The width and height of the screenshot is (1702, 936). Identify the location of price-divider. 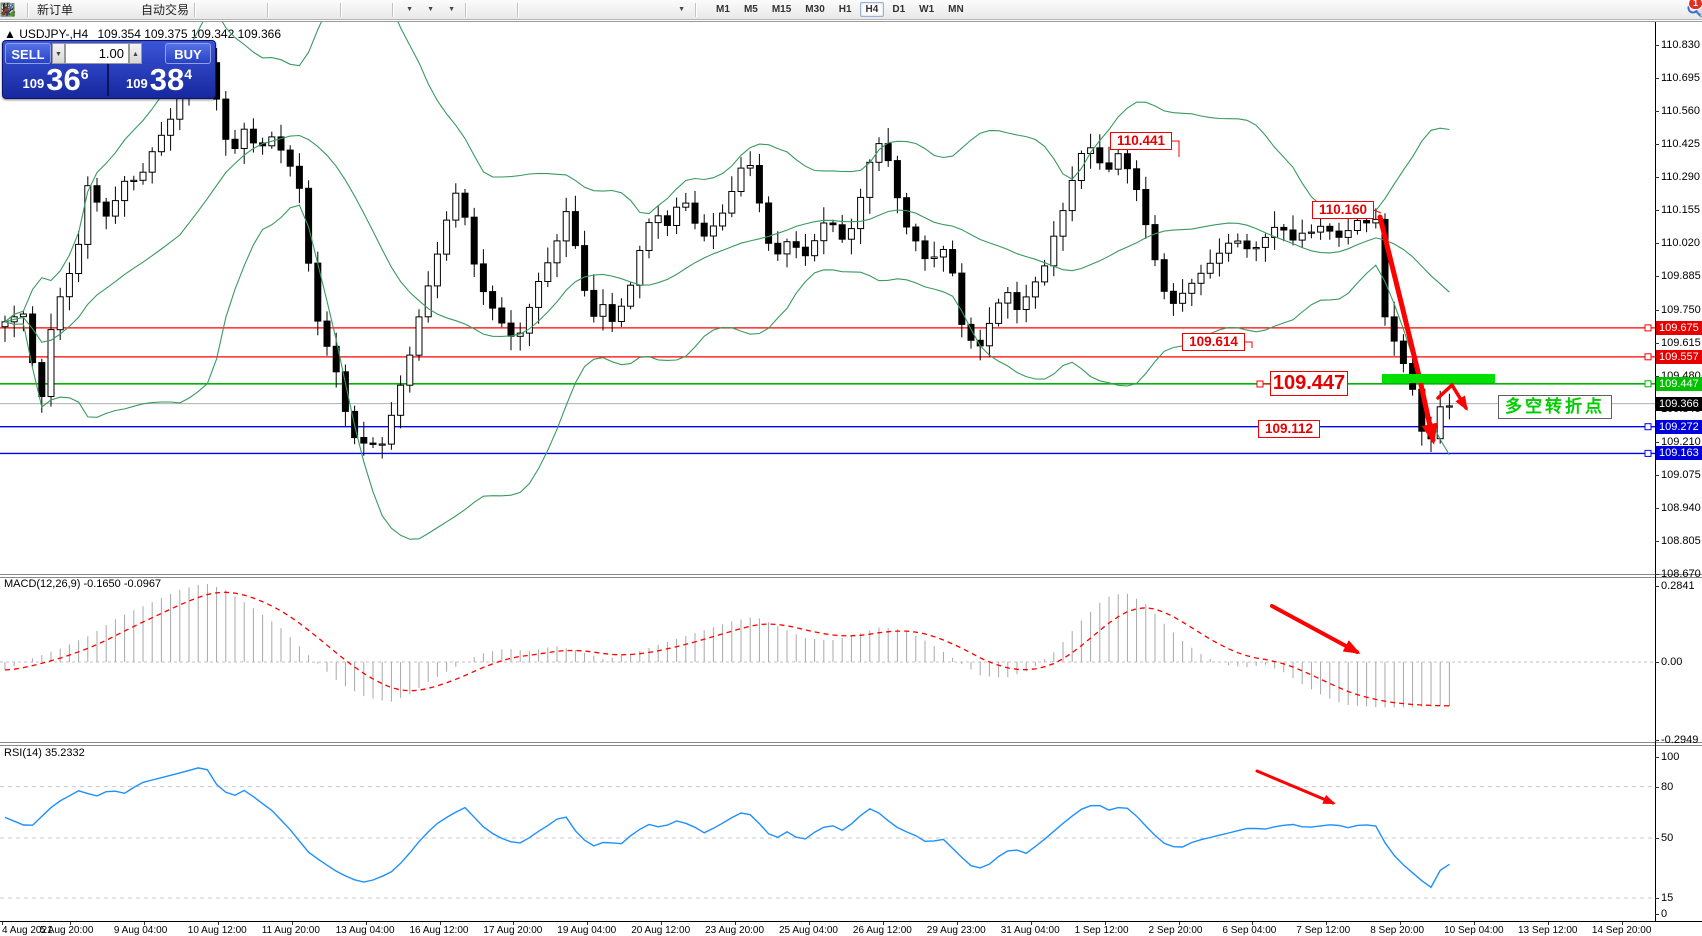
(108, 80).